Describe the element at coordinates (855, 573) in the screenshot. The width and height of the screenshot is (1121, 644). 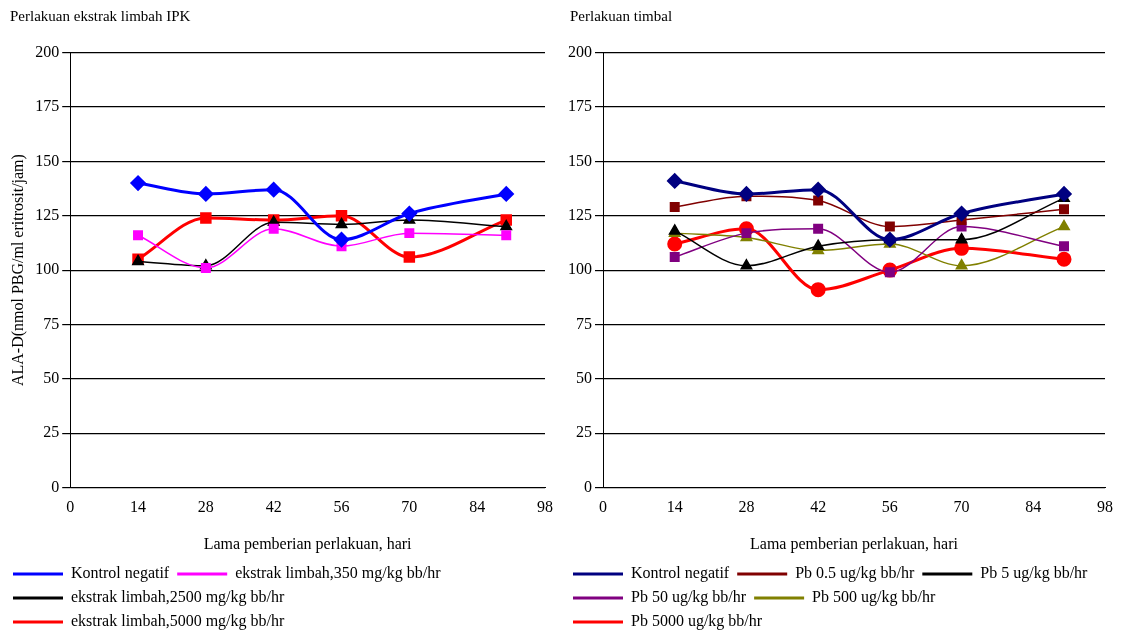
I see `legend-label: Pb 0.5 ug/kg bb/hr` at that location.